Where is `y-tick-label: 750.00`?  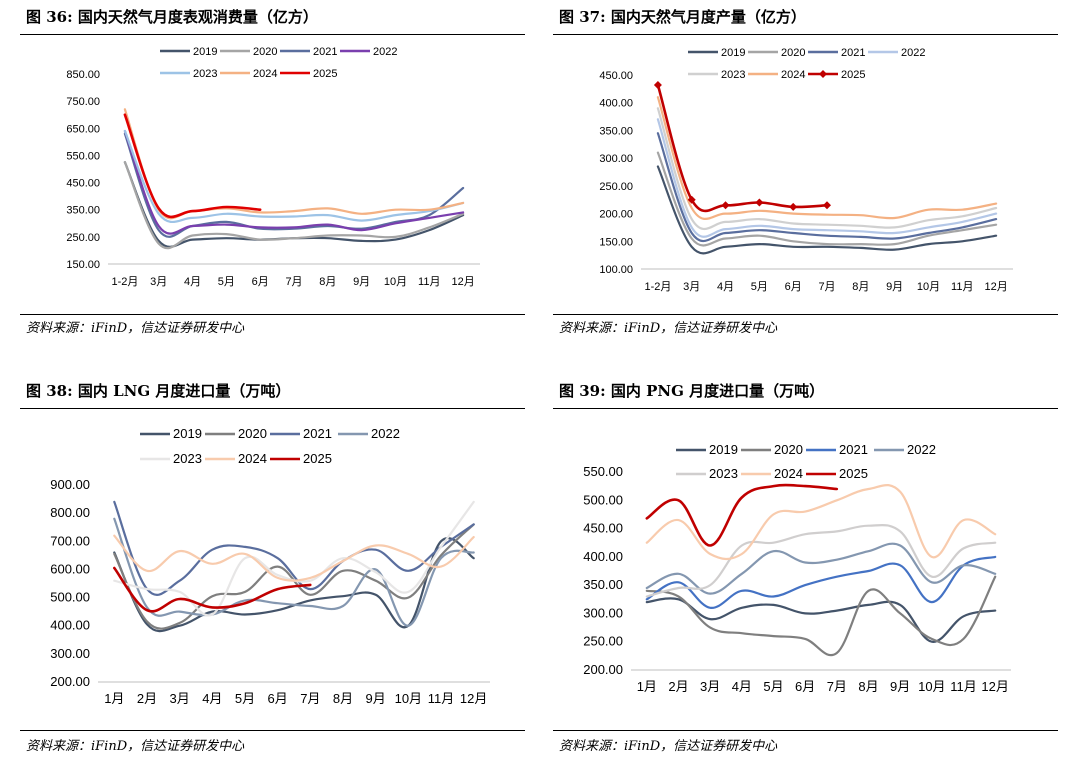 y-tick-label: 750.00 is located at coordinates (83, 102).